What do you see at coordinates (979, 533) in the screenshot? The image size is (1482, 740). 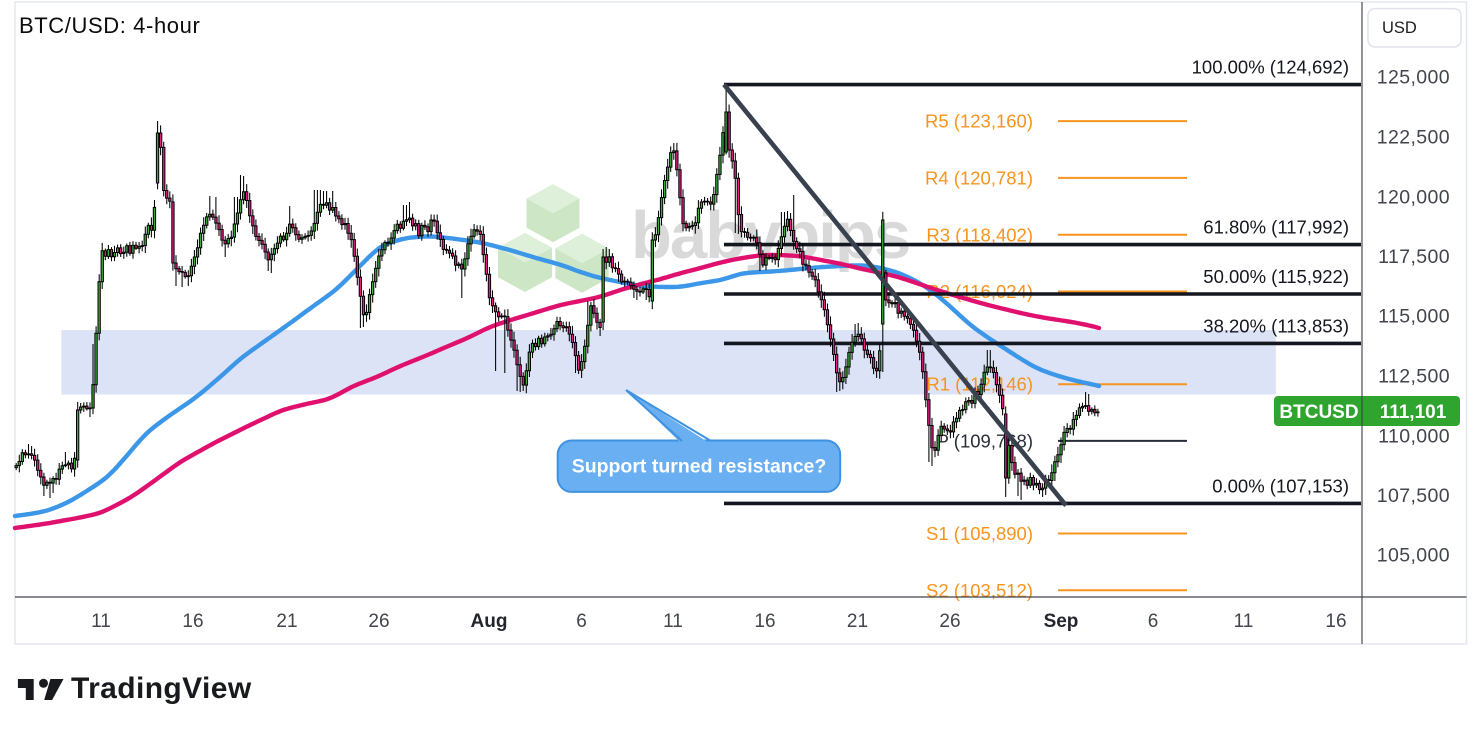 I see `svg-text: S1 (105,890)` at bounding box center [979, 533].